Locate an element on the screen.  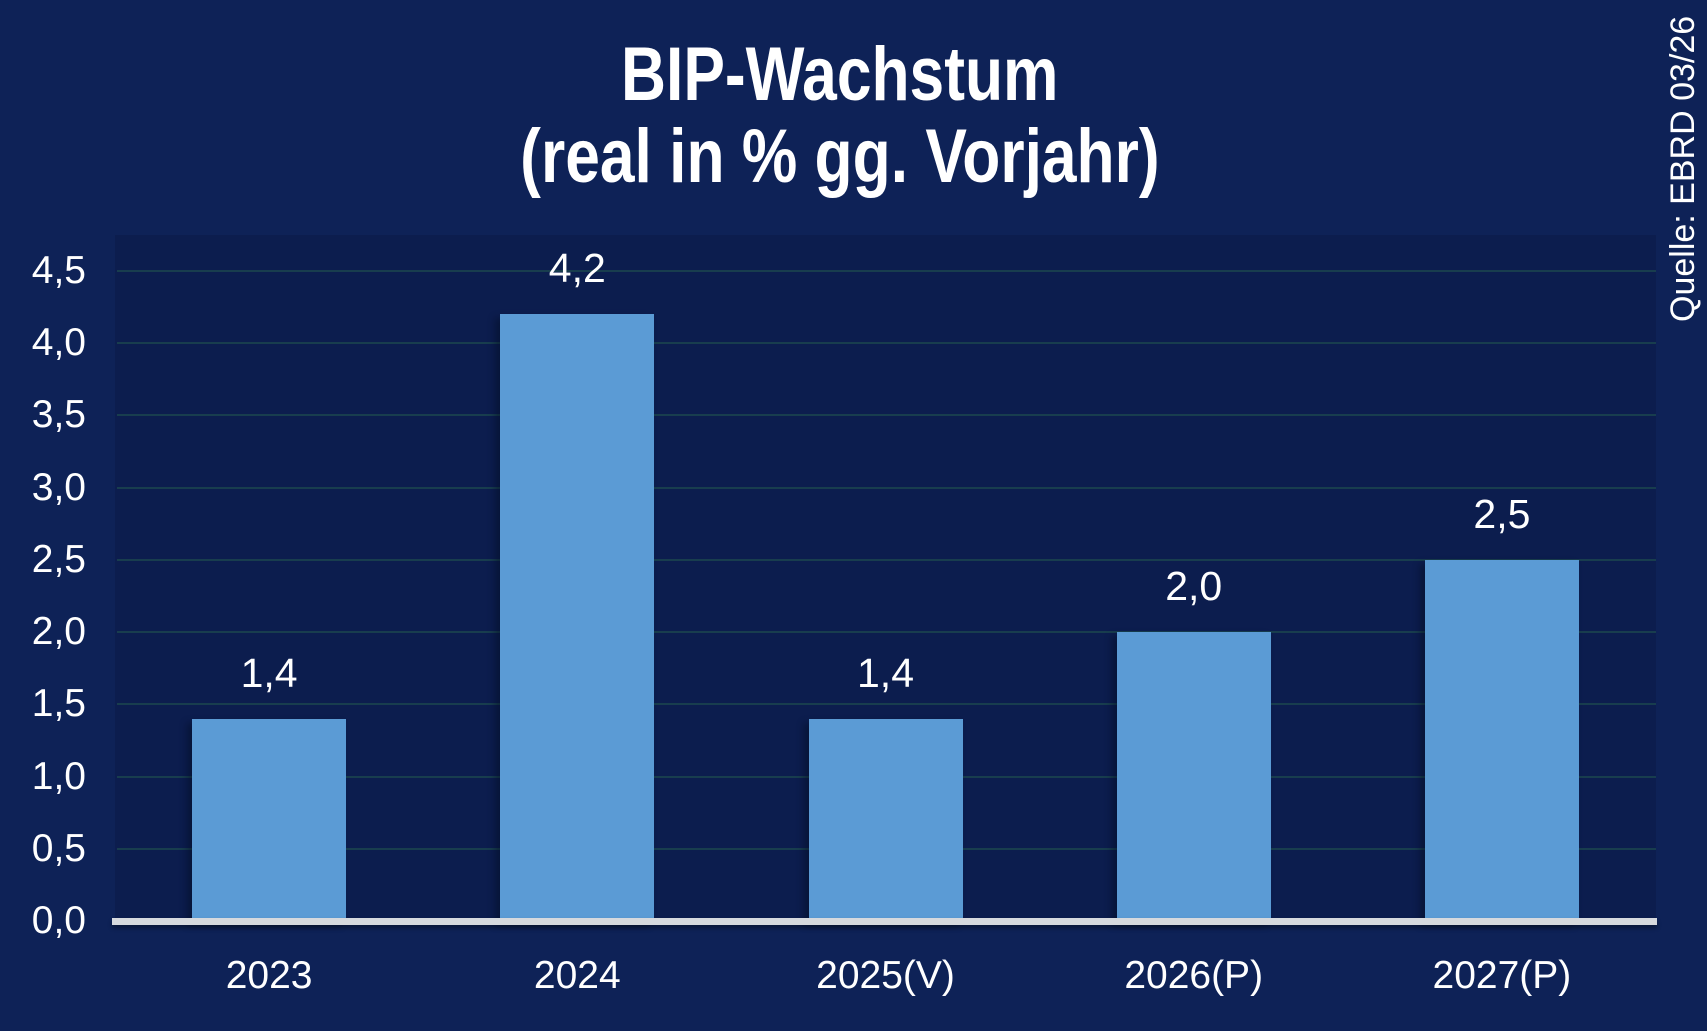
y-tick-label: 1,0 is located at coordinates (58, 776).